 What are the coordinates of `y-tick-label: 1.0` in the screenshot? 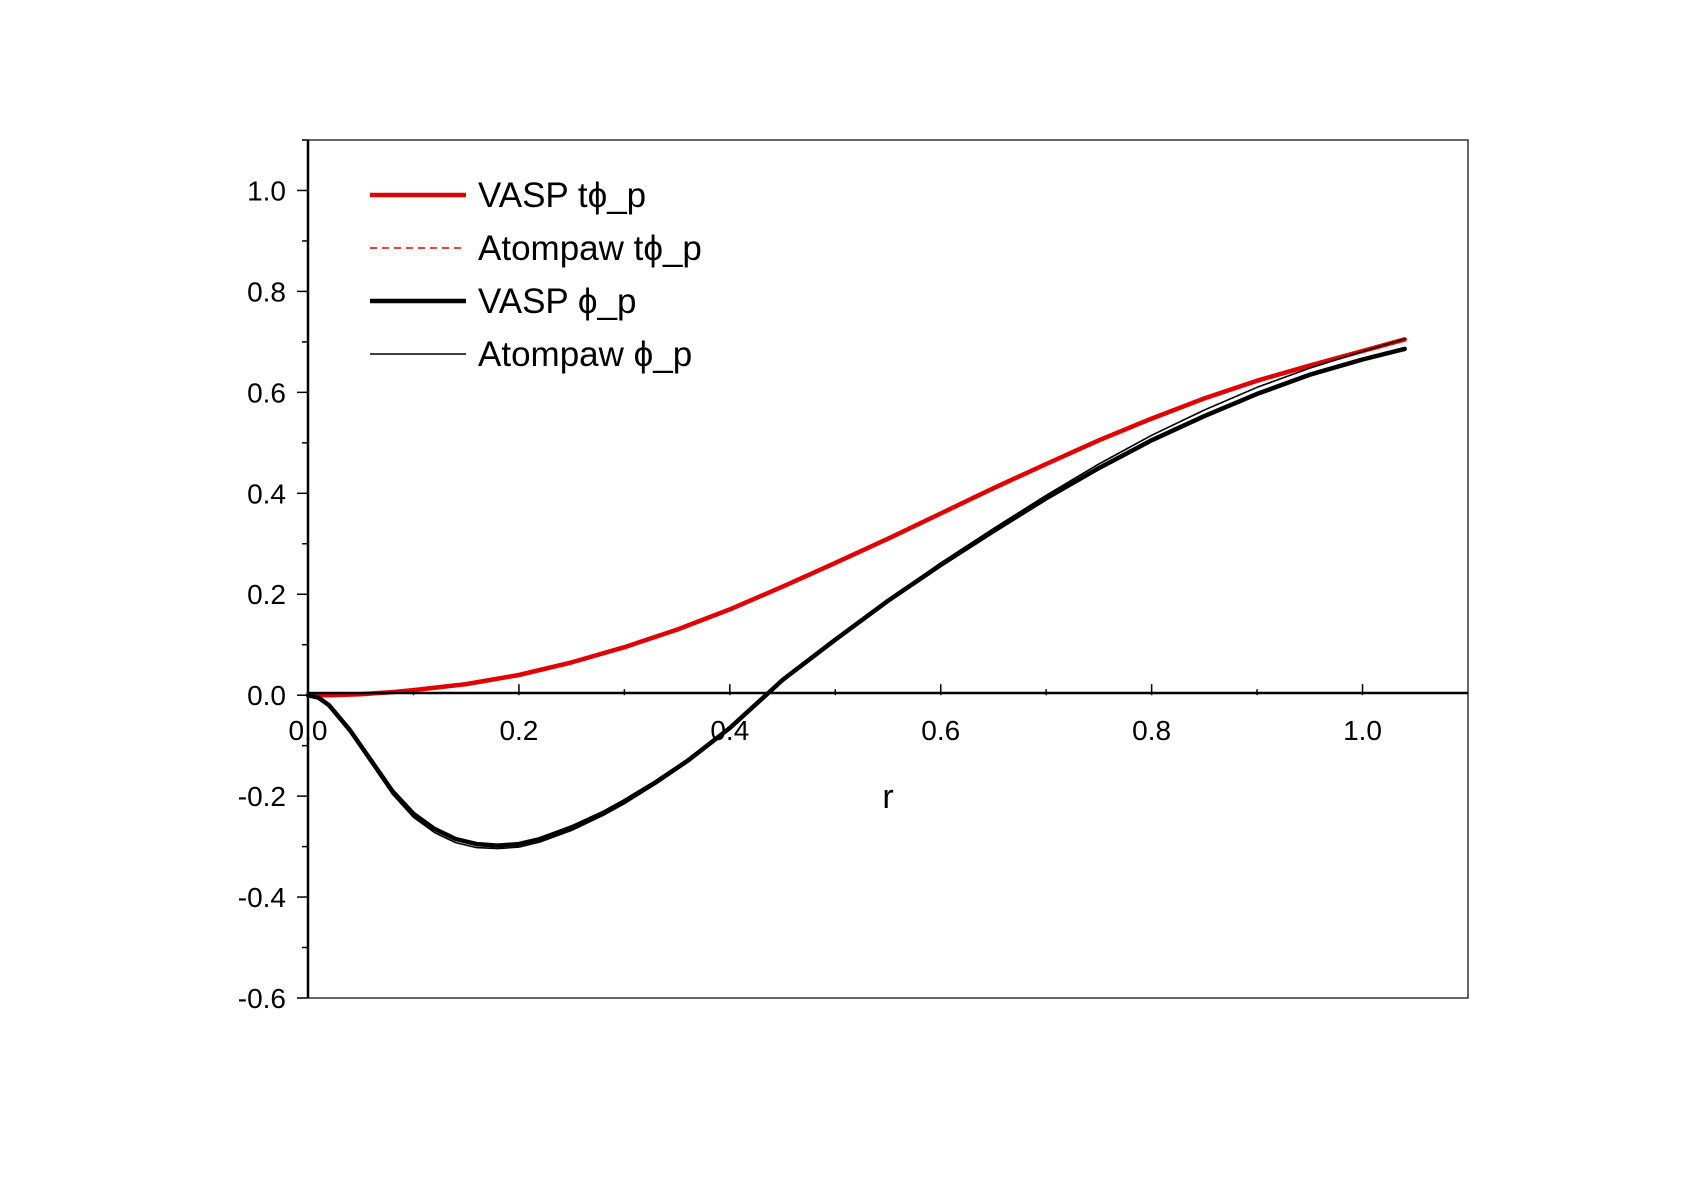 It's located at (266, 190).